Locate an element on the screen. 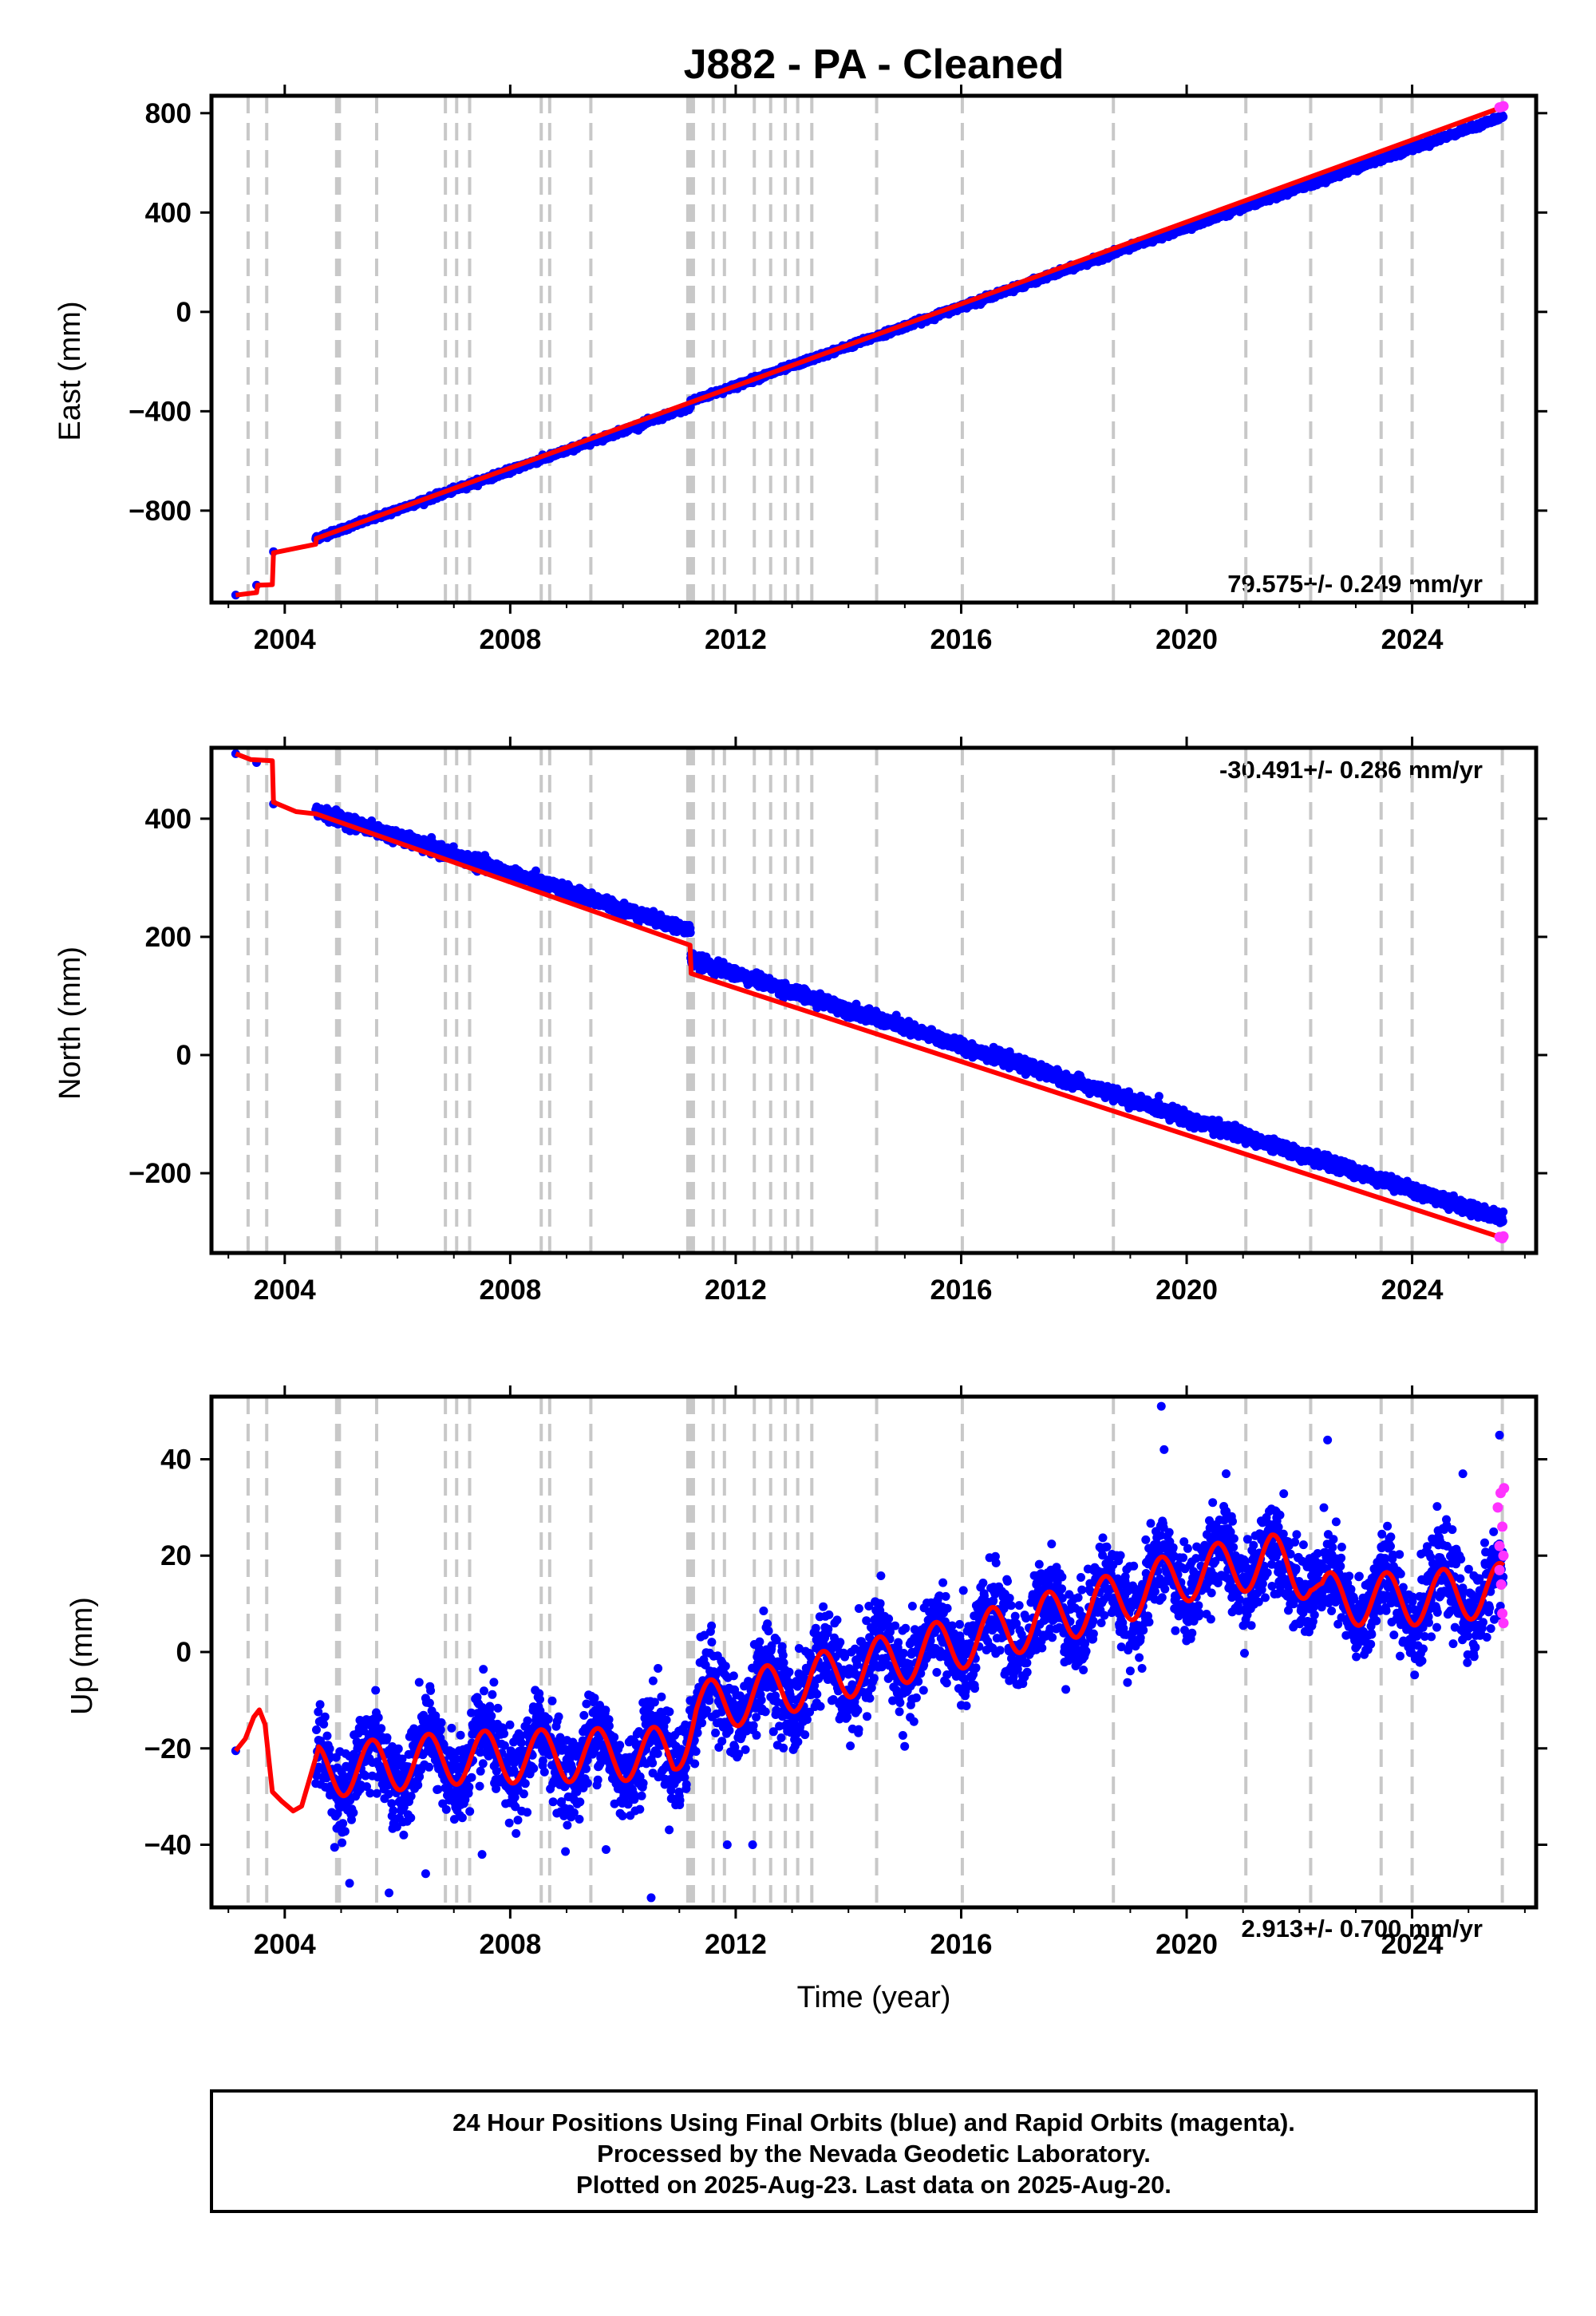  east-y-tick-label: 400 is located at coordinates (168, 212).